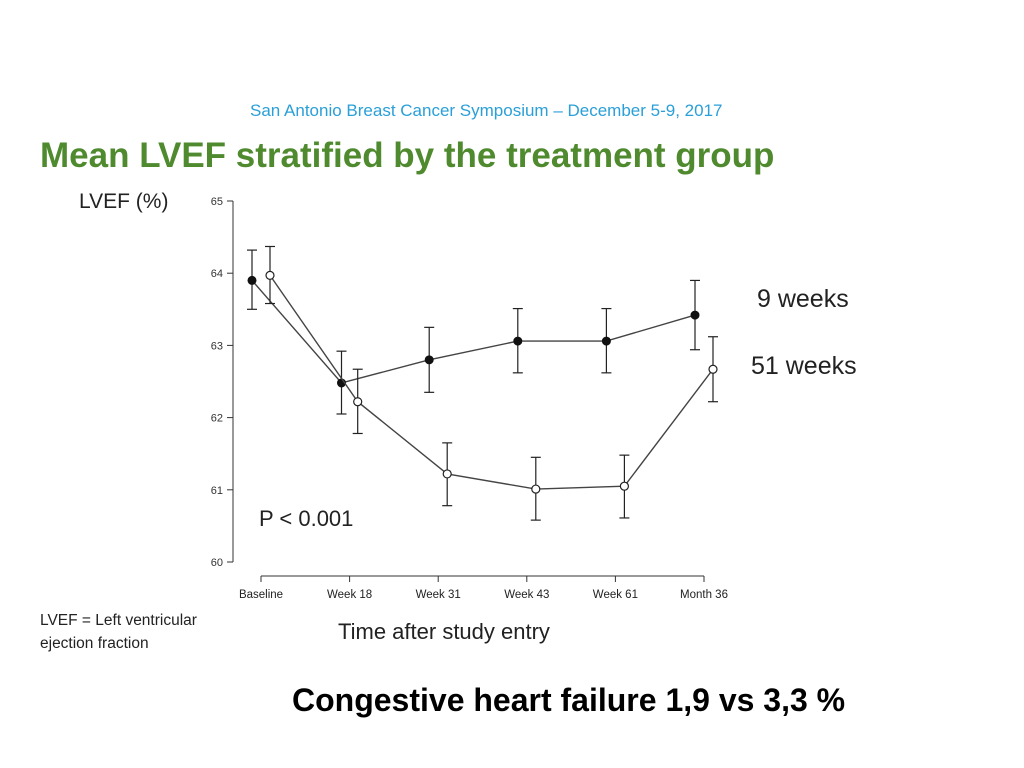 This screenshot has width=1024, height=768. What do you see at coordinates (217, 274) in the screenshot?
I see `y-tick-label-64: 64` at bounding box center [217, 274].